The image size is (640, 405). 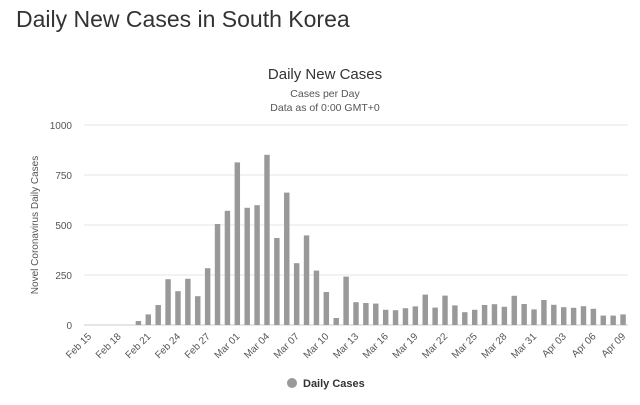 What do you see at coordinates (325, 94) in the screenshot?
I see `chart-subtitle-line-1: Cases per Day` at bounding box center [325, 94].